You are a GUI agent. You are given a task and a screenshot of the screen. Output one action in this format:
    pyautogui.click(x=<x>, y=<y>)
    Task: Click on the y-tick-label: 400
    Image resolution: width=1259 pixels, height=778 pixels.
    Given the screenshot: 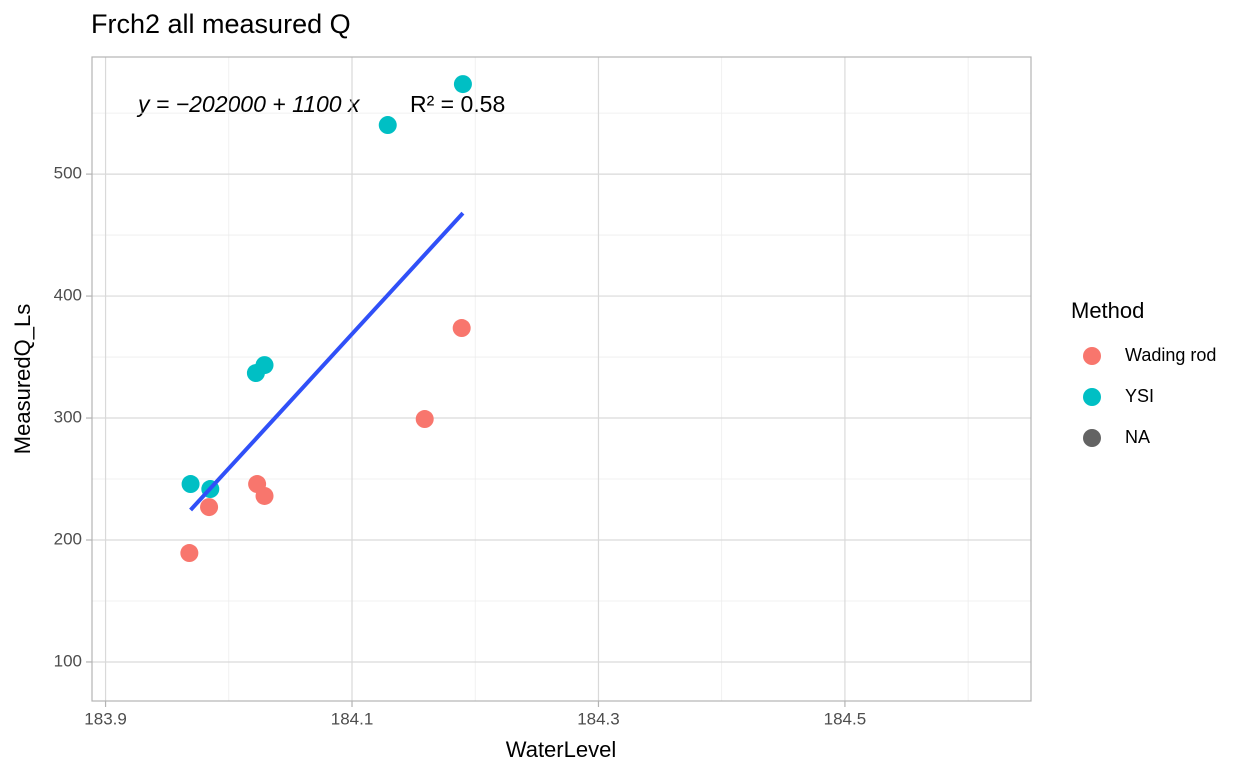 What is the action you would take?
    pyautogui.click(x=68, y=295)
    